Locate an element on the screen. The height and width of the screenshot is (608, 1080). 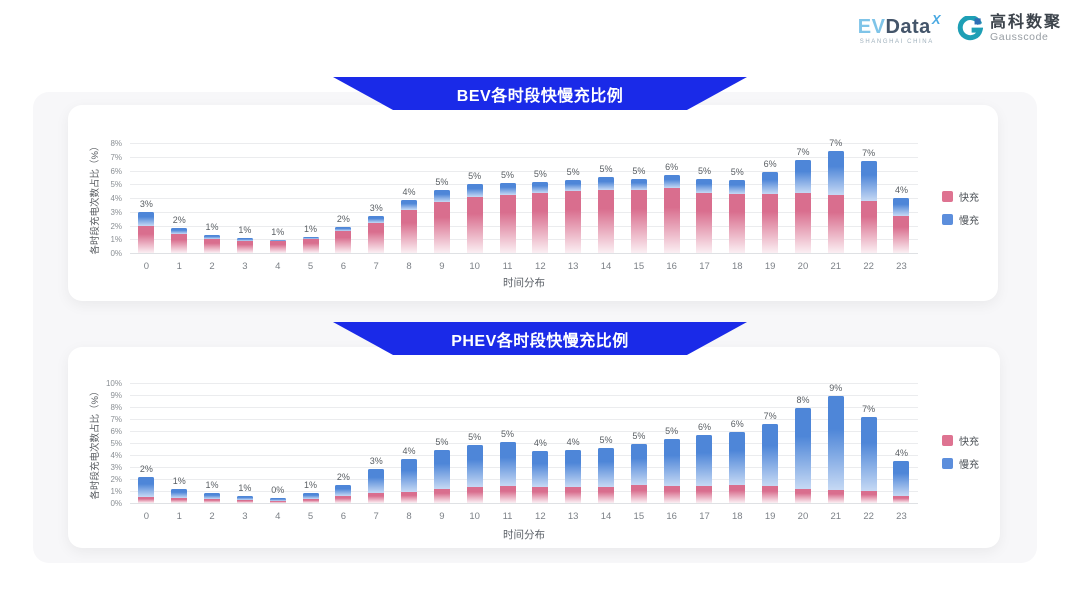
y-tick-label: 2% is located at coordinates (116, 226).